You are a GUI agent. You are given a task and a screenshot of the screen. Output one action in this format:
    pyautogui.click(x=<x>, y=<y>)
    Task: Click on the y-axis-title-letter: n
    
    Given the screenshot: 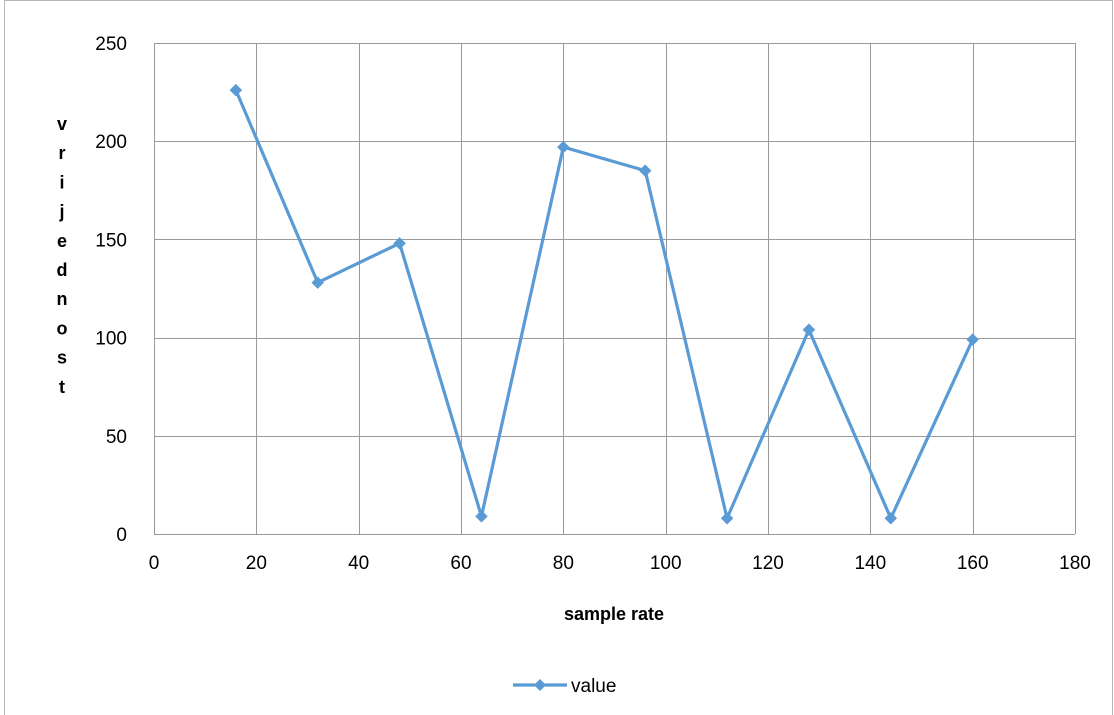 What is the action you would take?
    pyautogui.click(x=62, y=299)
    